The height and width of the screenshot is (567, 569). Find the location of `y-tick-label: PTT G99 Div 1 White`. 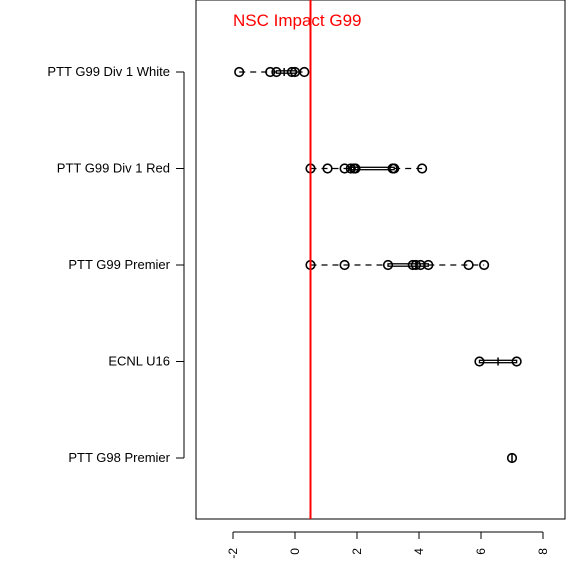

y-tick-label: PTT G99 Div 1 White is located at coordinates (108, 71).